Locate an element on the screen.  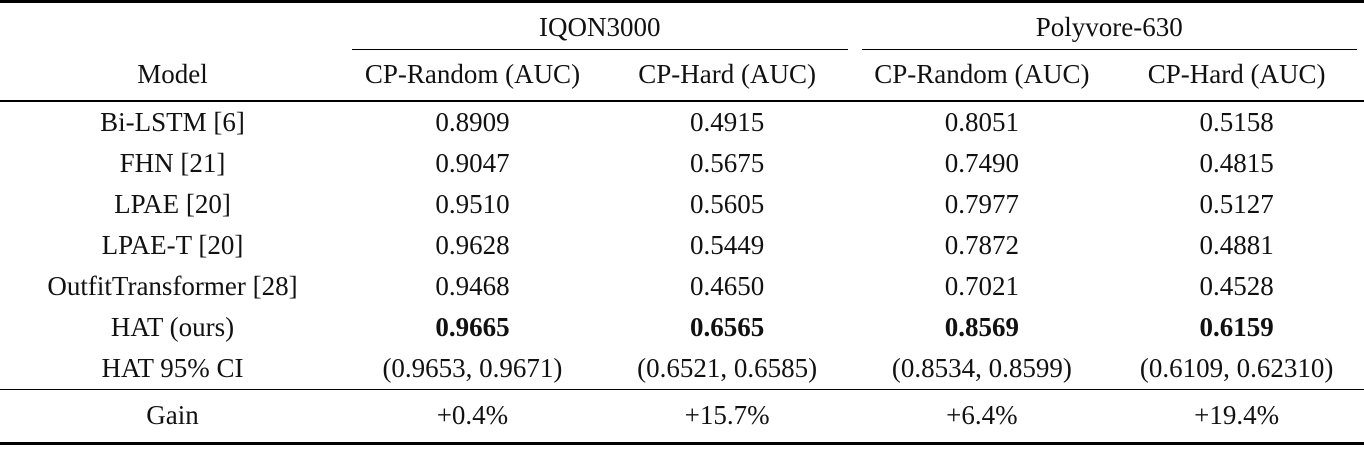
model-cell: LPAE-T [20] is located at coordinates (172, 245).